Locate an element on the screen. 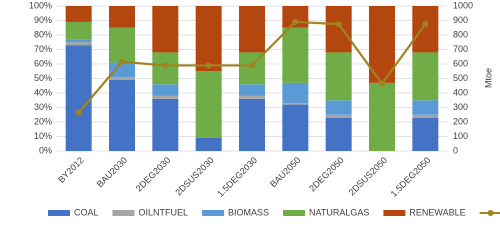 This screenshot has height=240, width=500. x-tick-label: BAU2050 is located at coordinates (285, 172).